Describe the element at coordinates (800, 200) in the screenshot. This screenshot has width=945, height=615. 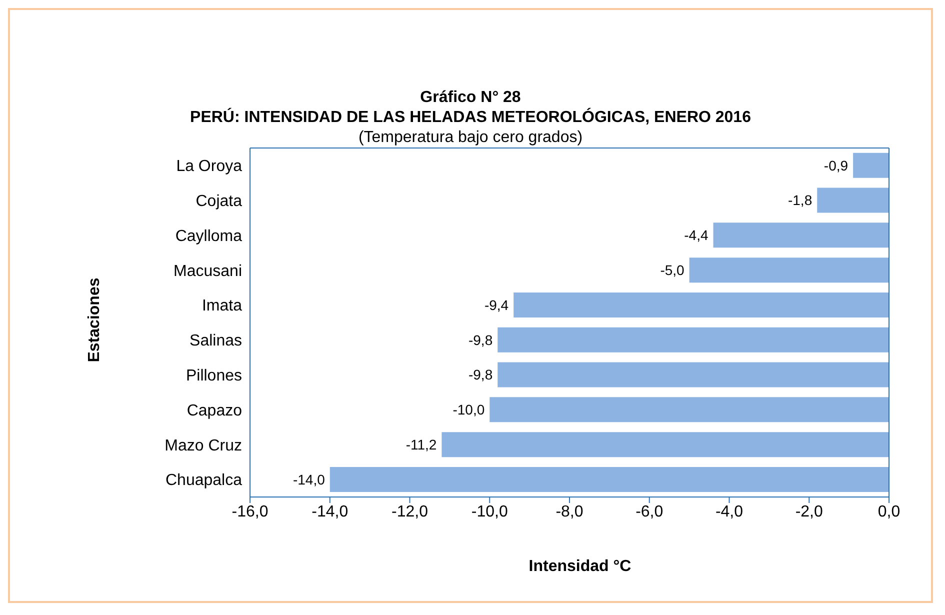
I see `data-label: -1,8` at that location.